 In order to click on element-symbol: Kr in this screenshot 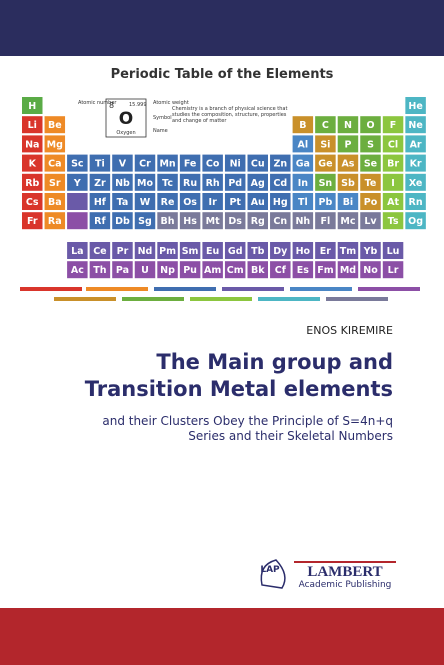, I will do `click(416, 164)`.